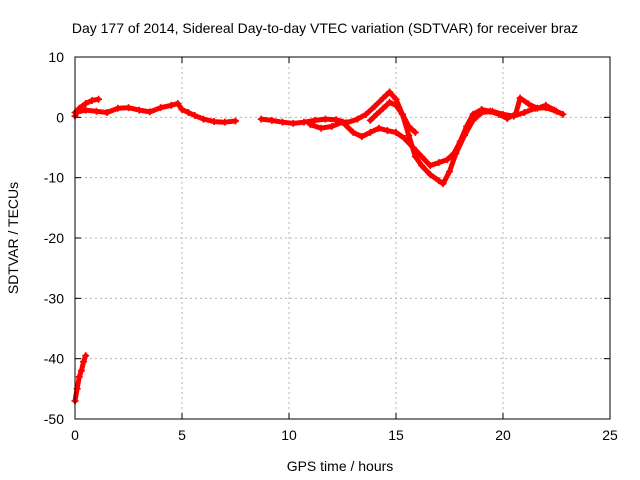 This screenshot has height=480, width=640. I want to click on x-tick-label: 25, so click(610, 435).